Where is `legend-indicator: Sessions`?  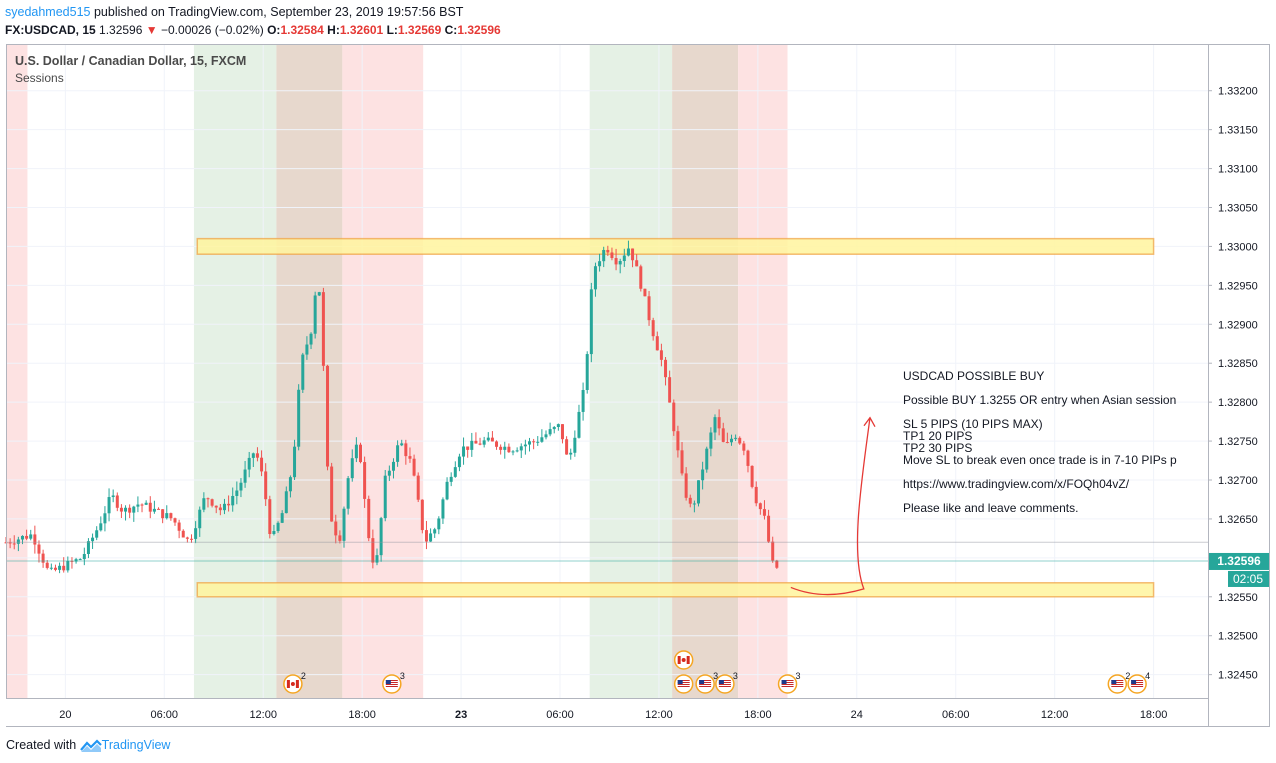
legend-indicator: Sessions is located at coordinates (39, 78).